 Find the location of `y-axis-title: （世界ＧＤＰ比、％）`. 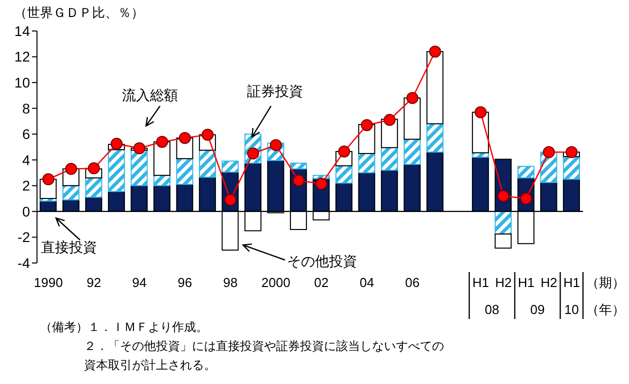

y-axis-title: （世界ＧＤＰ比、％） is located at coordinates (79, 13).